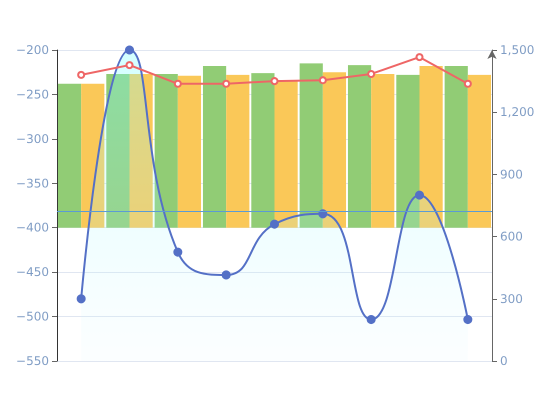 The width and height of the screenshot is (550, 420). Describe the element at coordinates (32, 272) in the screenshot. I see `y-tick-label: −450` at that location.